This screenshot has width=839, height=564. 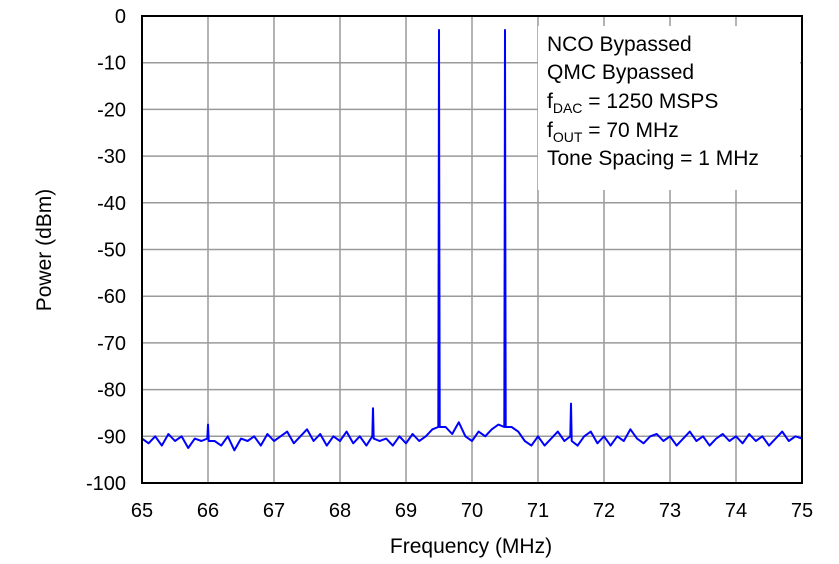 I want to click on y-tick-label: -80, so click(x=111, y=391).